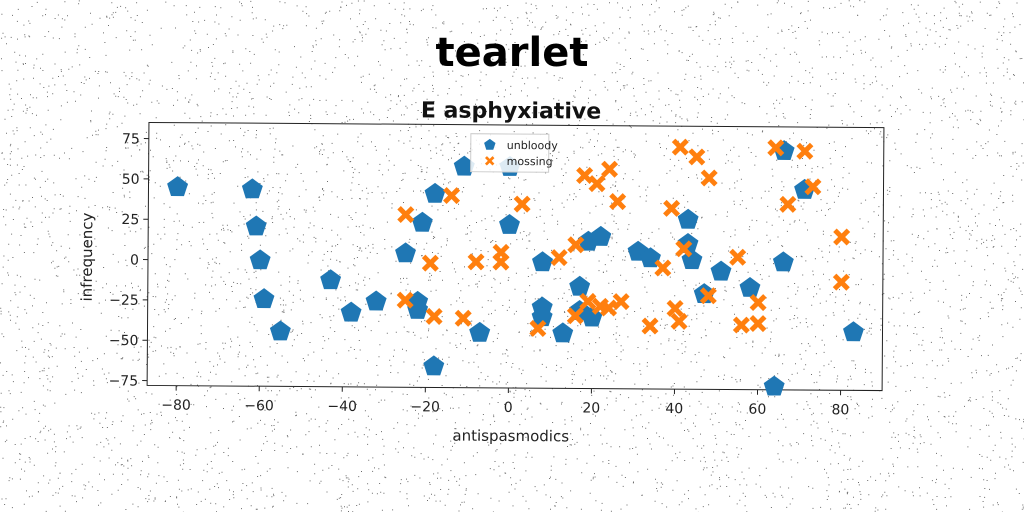 The image size is (1024, 512). I want to click on chart-title: E asphyxiative, so click(511, 111).